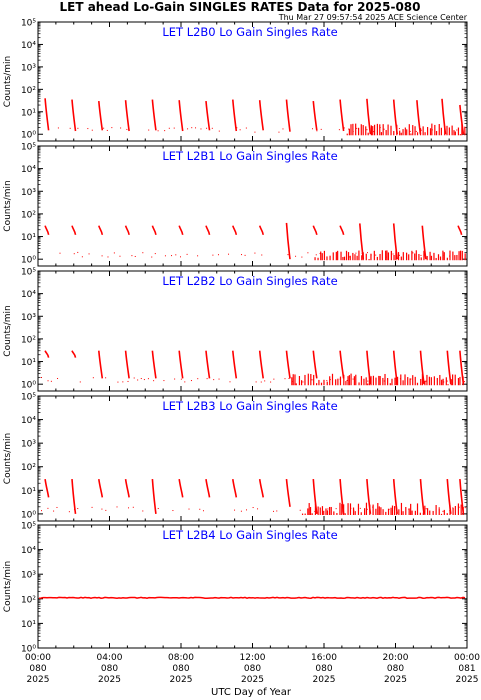 The height and width of the screenshot is (700, 481). Describe the element at coordinates (28, 445) in the screenshot. I see `y-tick-label: 10³` at that location.